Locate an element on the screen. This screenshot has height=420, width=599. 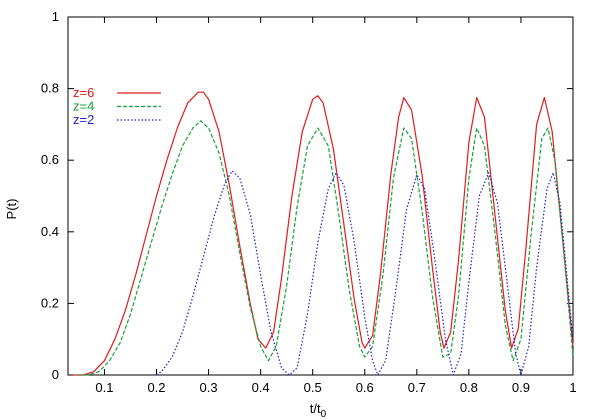
y-tick-label: 1 is located at coordinates (55, 16).